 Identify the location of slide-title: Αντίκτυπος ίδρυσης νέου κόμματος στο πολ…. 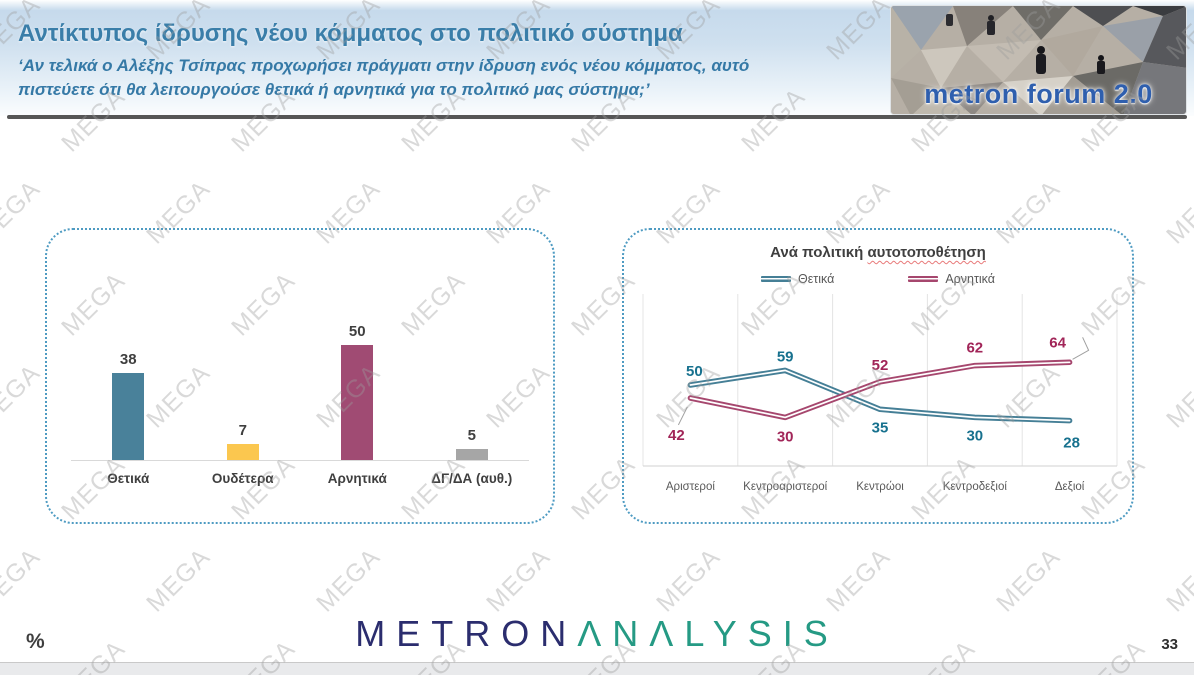
(350, 33).